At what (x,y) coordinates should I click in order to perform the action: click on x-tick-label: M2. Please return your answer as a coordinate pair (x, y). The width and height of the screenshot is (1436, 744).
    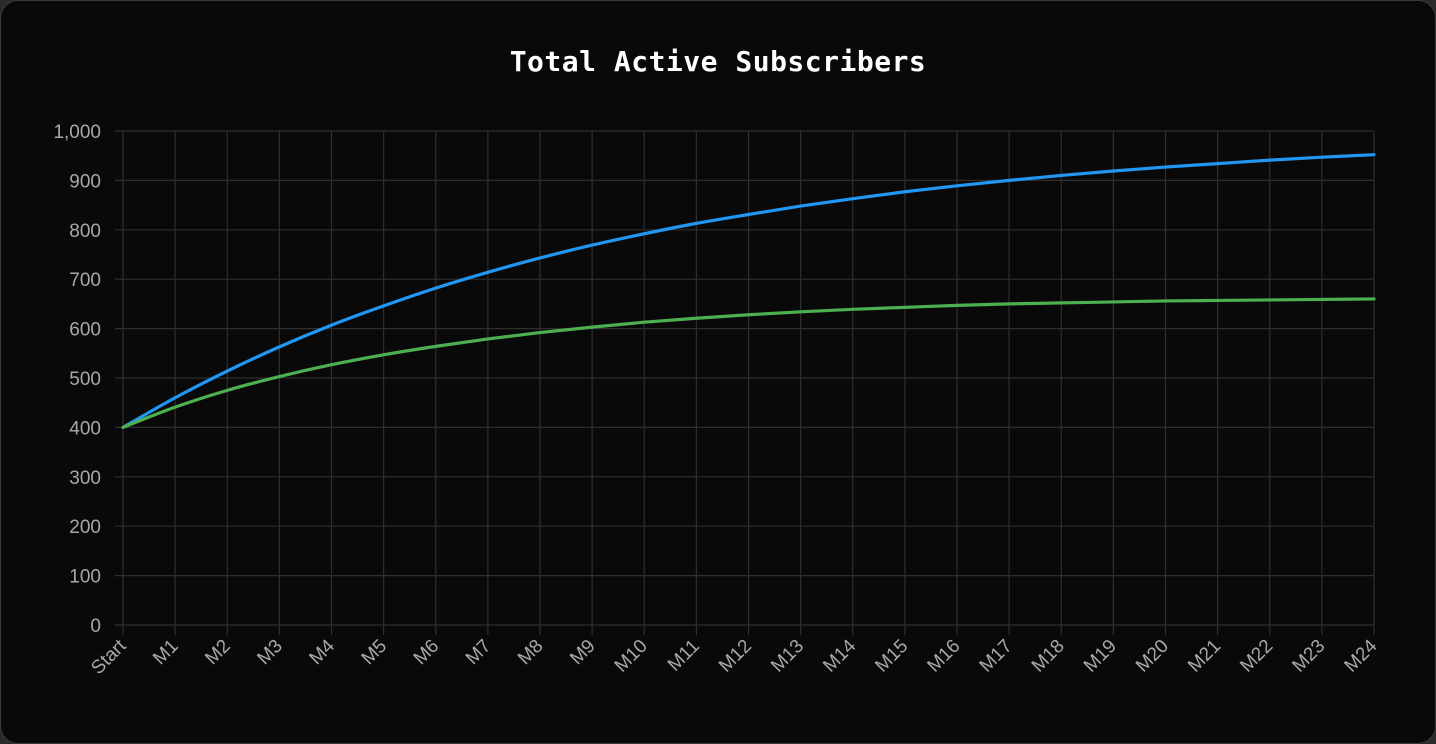
    Looking at the image, I should click on (218, 653).